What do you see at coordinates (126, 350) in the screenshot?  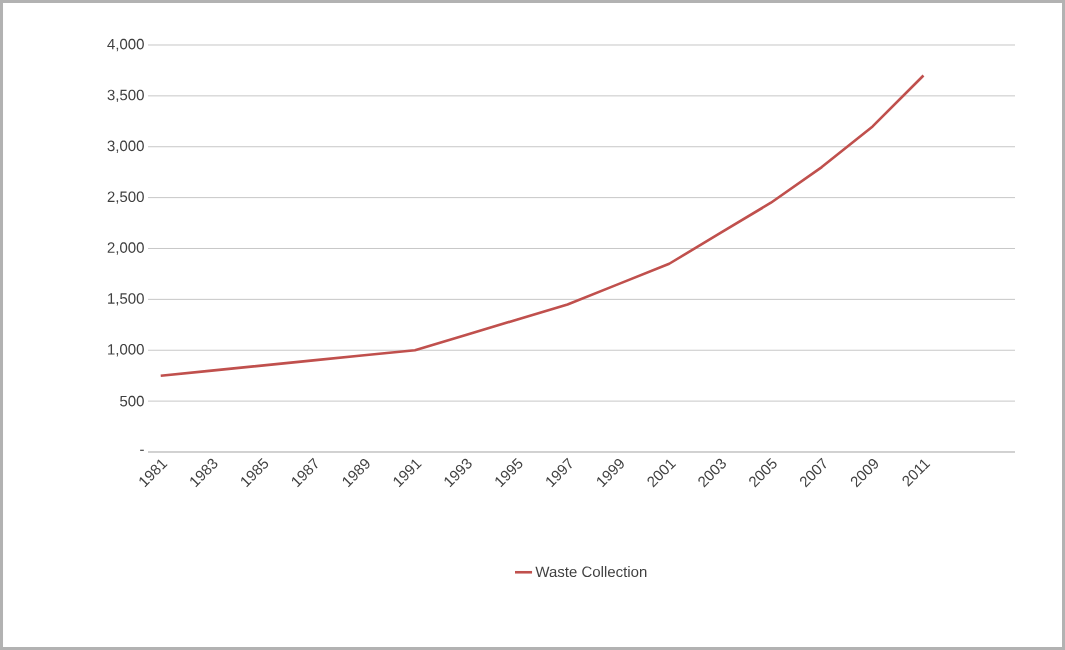 I see `y-tick-label: 1,000` at bounding box center [126, 350].